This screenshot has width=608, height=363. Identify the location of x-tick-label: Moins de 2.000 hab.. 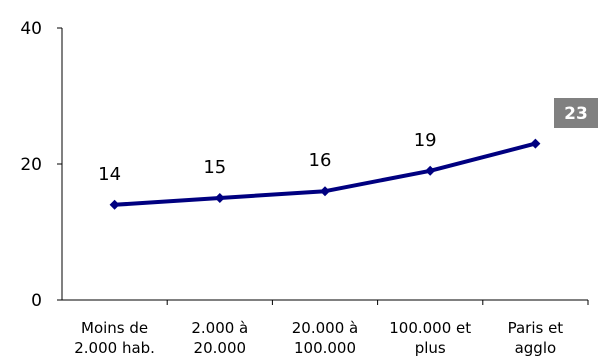
(114, 338).